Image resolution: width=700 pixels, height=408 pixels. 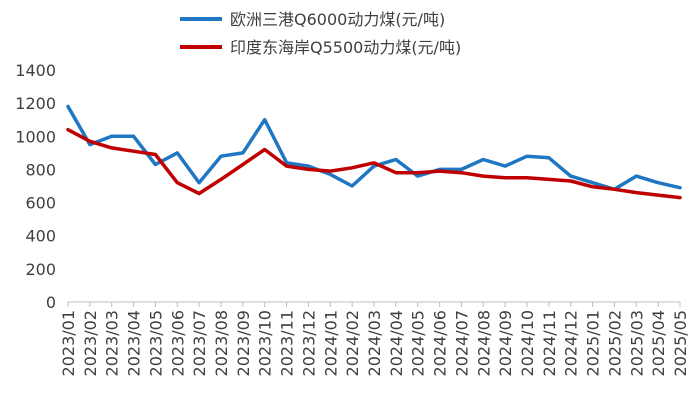 I want to click on y-tick-label: 800, so click(x=40, y=169).